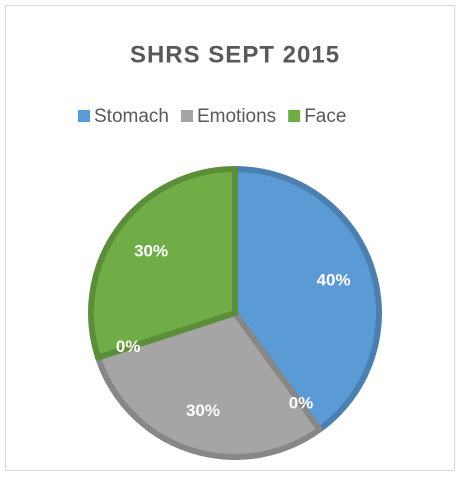  I want to click on pie-slice, so click(163, 263).